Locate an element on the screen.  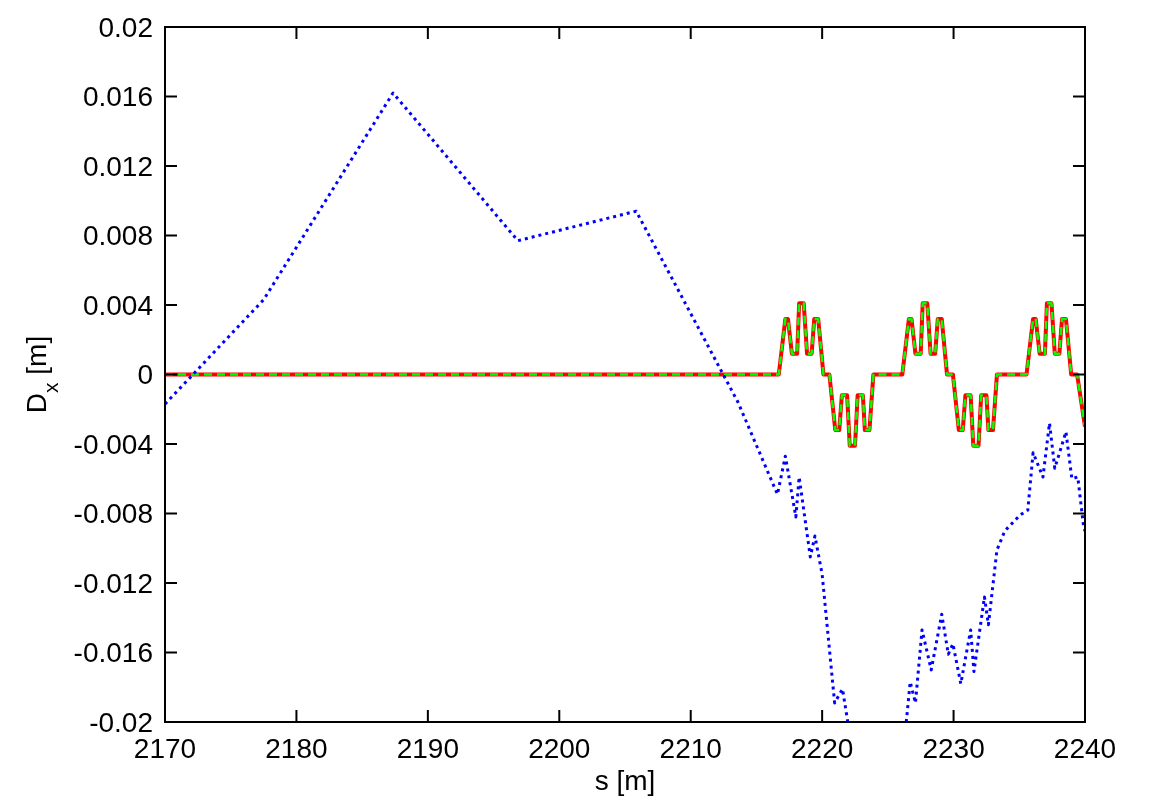
y-tick-label: -0.004 is located at coordinates (113, 444).